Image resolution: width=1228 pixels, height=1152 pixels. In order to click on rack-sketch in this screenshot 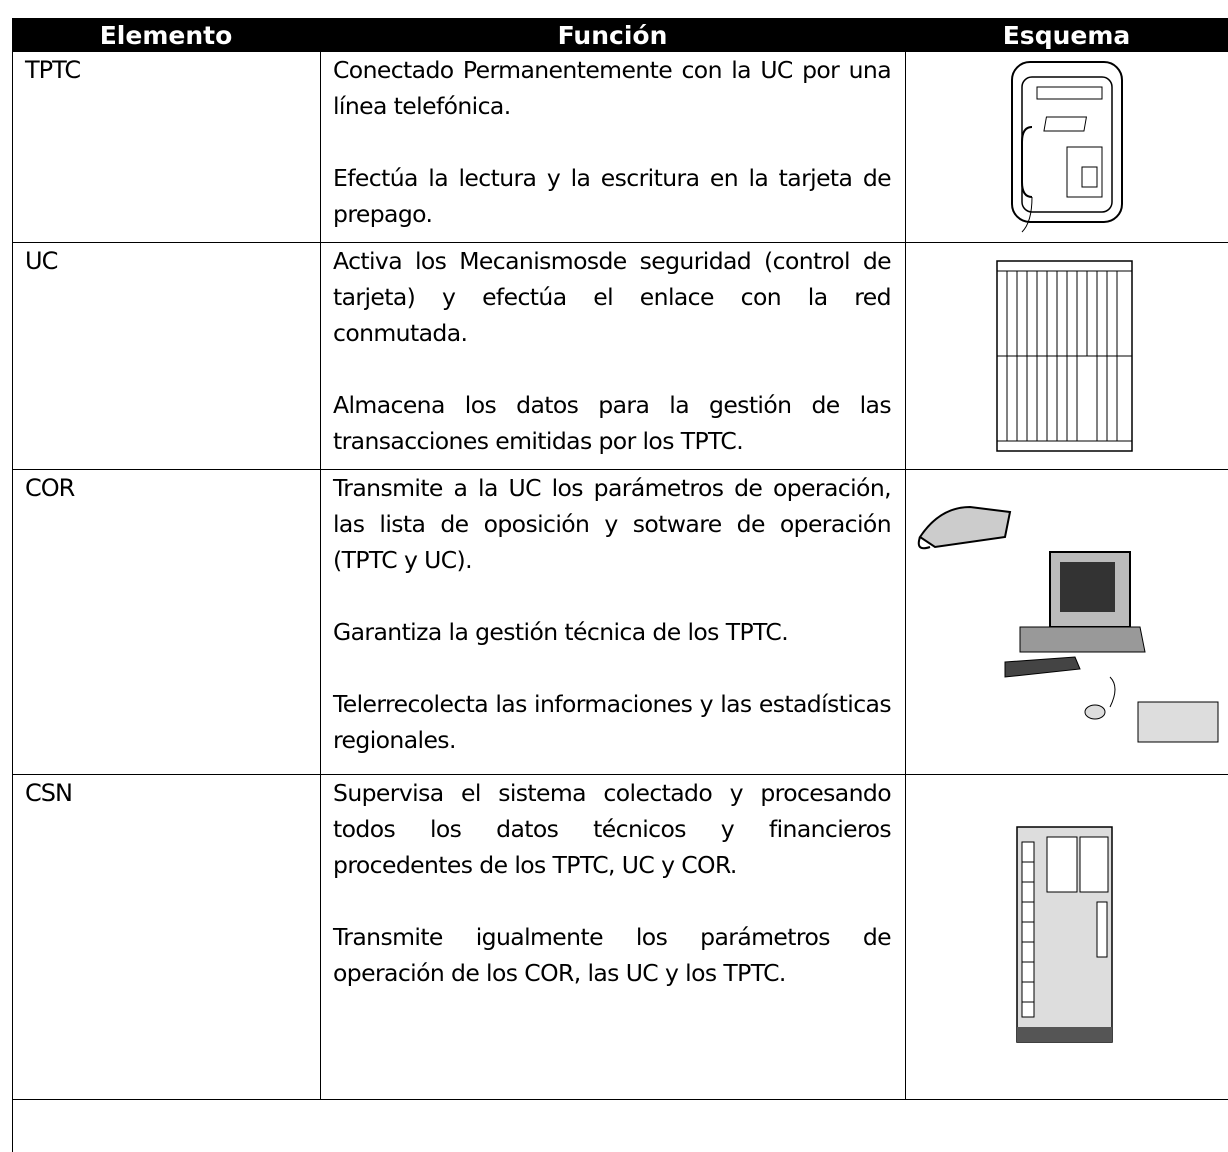, I will do `click(1064, 356)`.